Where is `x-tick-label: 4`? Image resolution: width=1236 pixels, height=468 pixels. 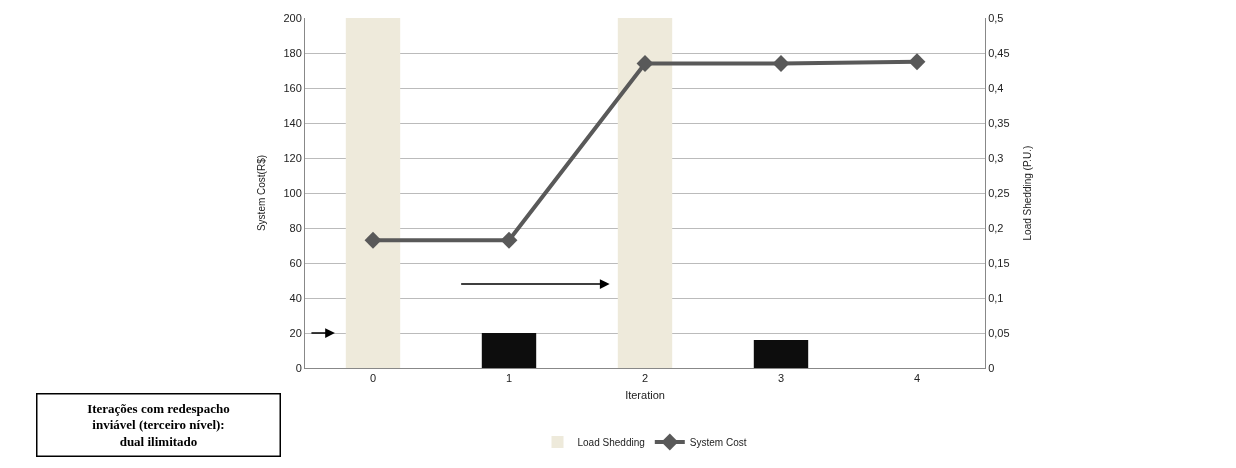
x-tick-label: 4 is located at coordinates (917, 378).